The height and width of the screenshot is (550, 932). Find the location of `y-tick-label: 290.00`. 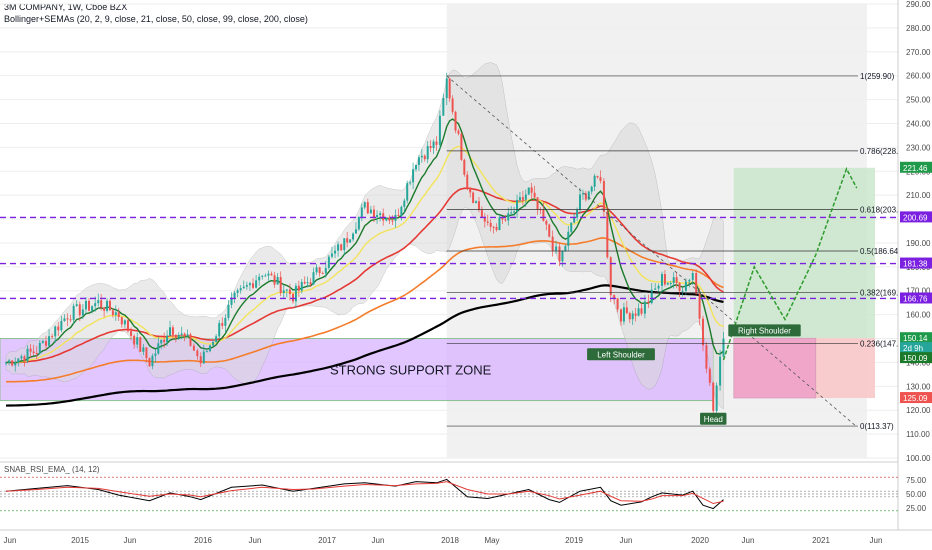

y-tick-label: 290.00 is located at coordinates (918, 4).